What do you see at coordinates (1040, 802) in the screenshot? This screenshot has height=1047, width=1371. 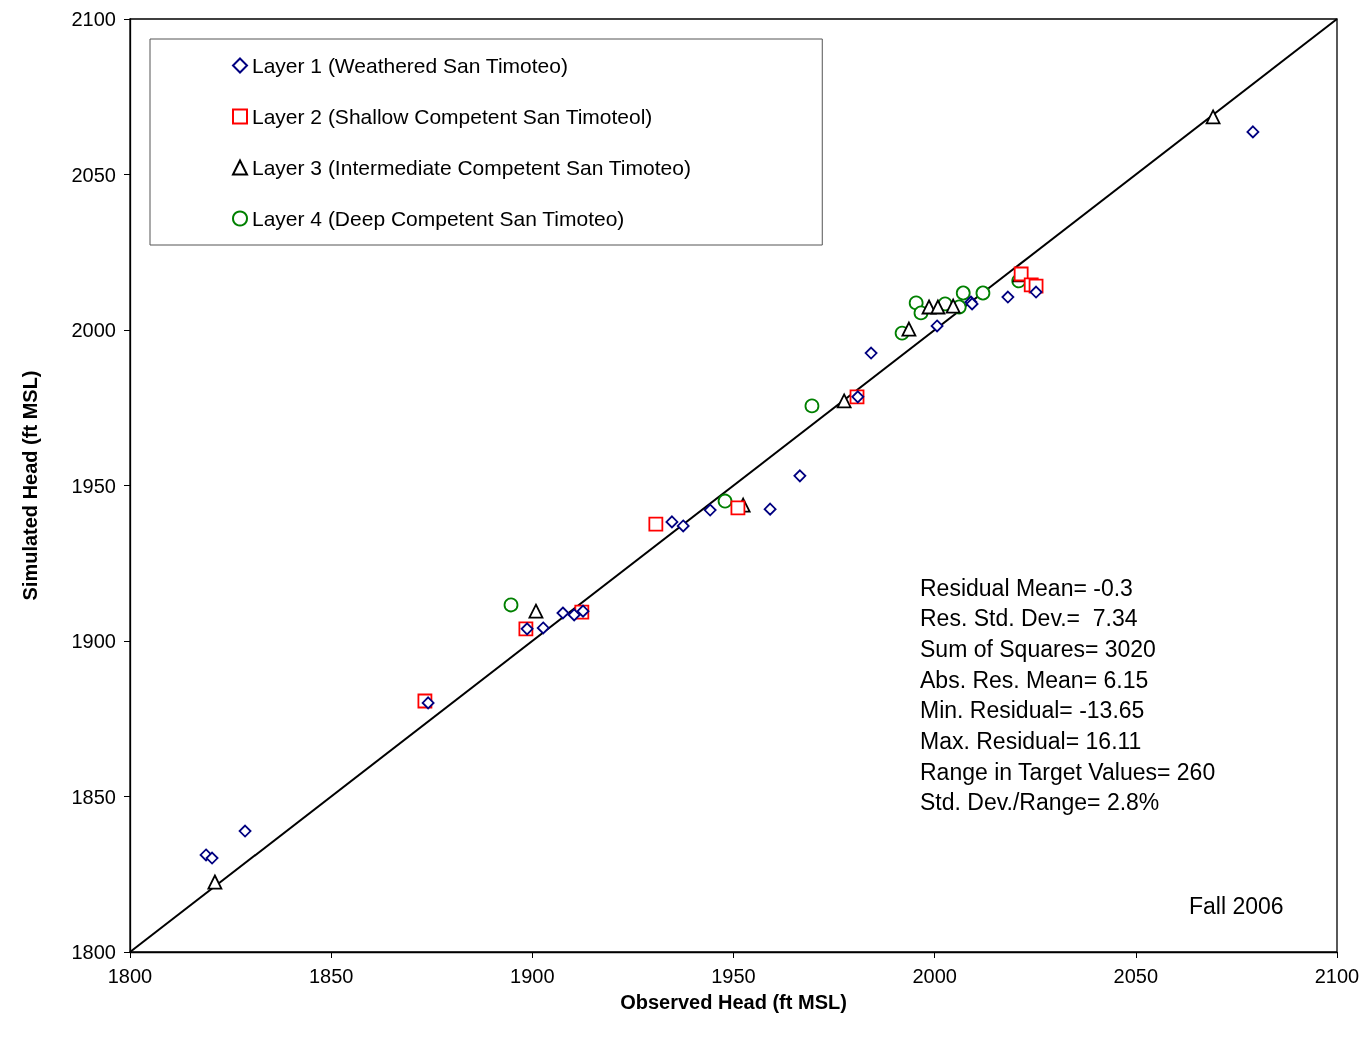 I see `annotation: Std. Dev./Range= 2.8%` at bounding box center [1040, 802].